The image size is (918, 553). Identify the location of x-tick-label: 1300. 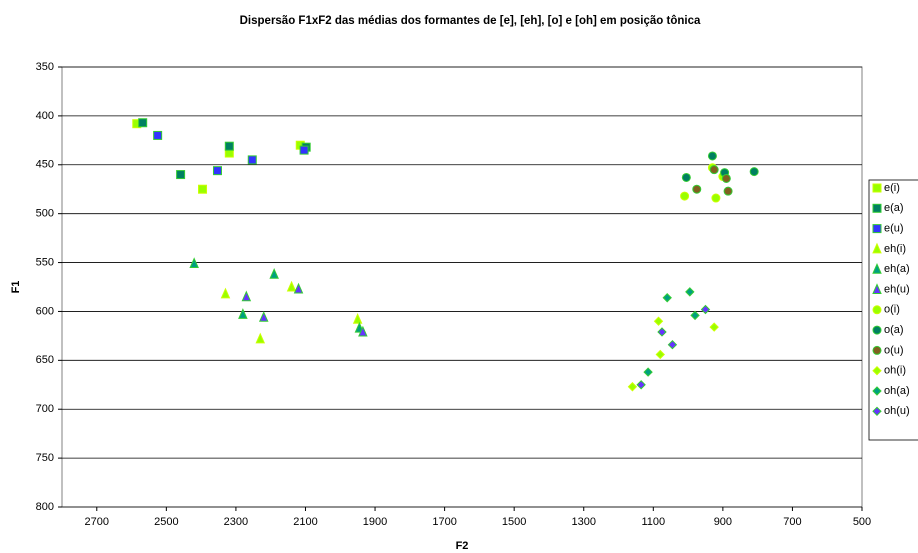
(583, 522).